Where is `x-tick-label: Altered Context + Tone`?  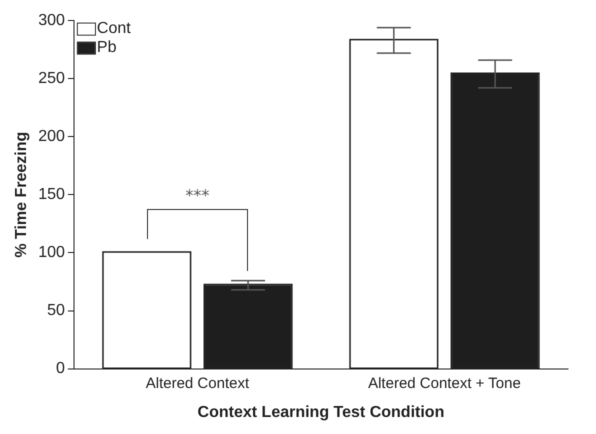
x-tick-label: Altered Context + Tone is located at coordinates (444, 383).